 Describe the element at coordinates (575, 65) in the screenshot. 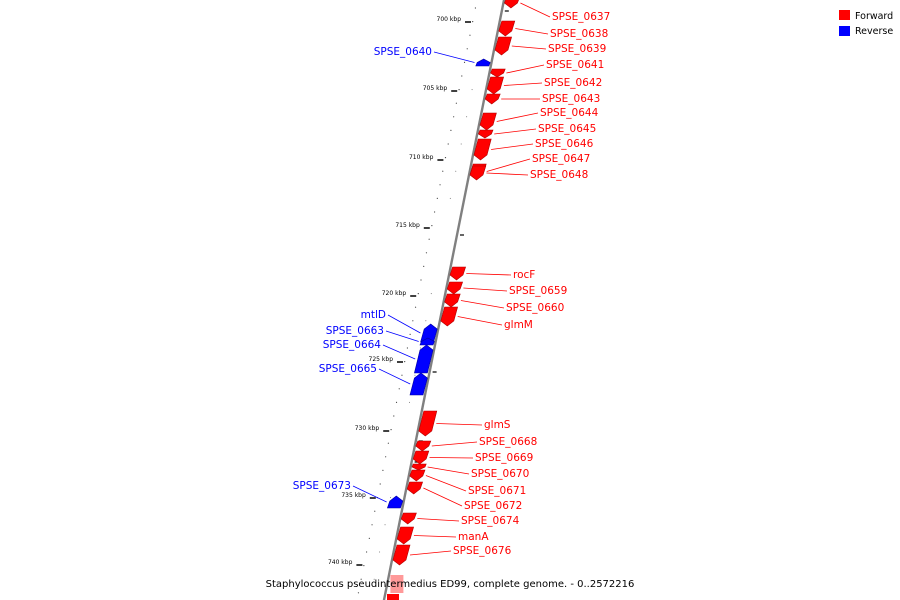

I see `gene-label: SPSE_0641` at that location.